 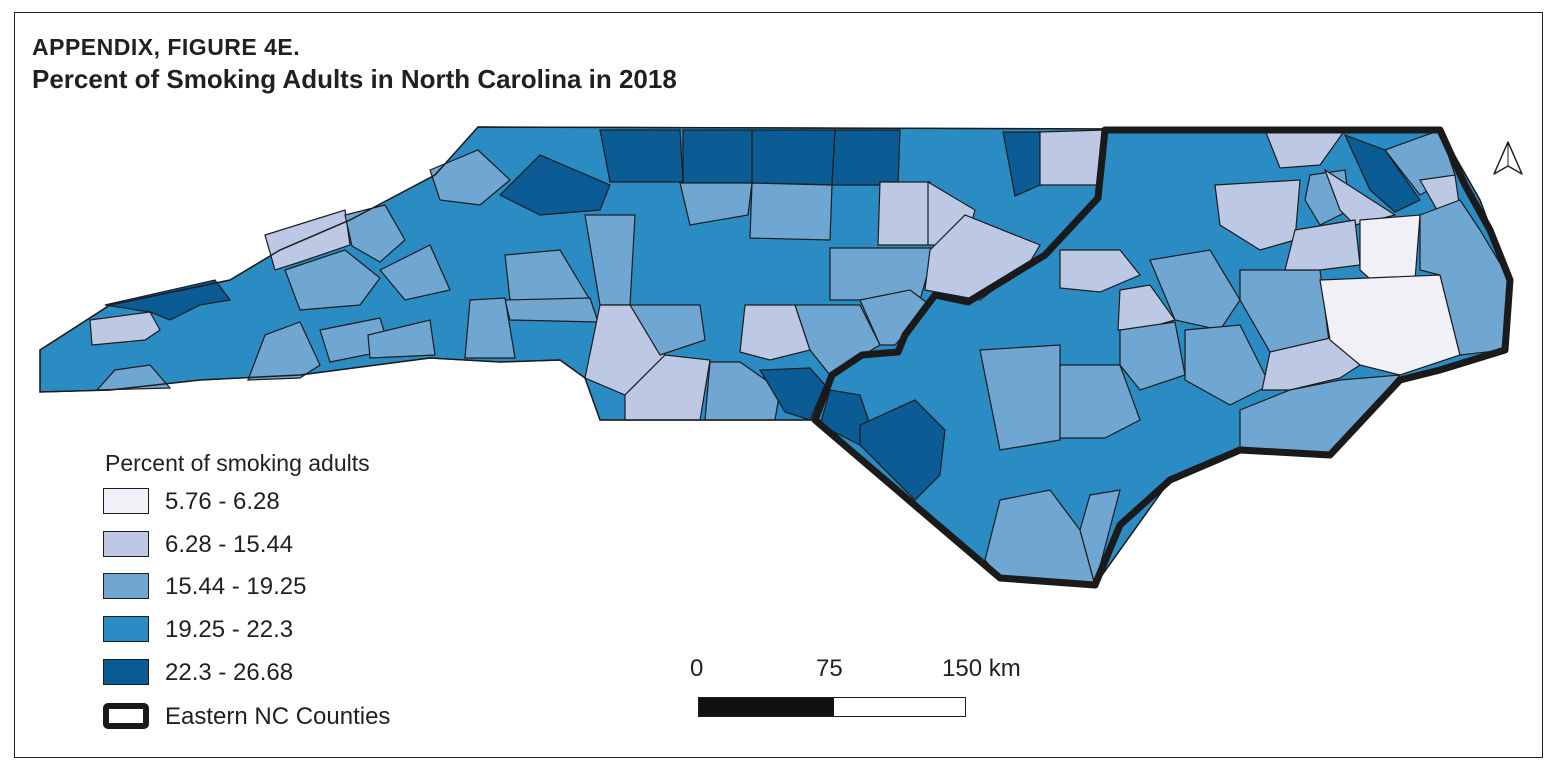 I want to click on north-arrow-icon, so click(x=1508, y=158).